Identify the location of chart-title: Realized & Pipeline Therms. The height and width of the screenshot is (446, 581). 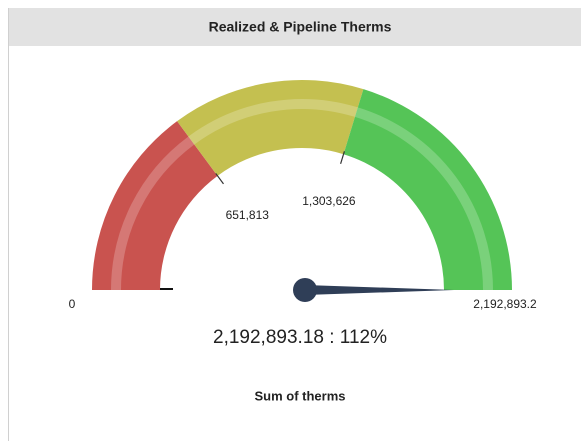
(300, 27).